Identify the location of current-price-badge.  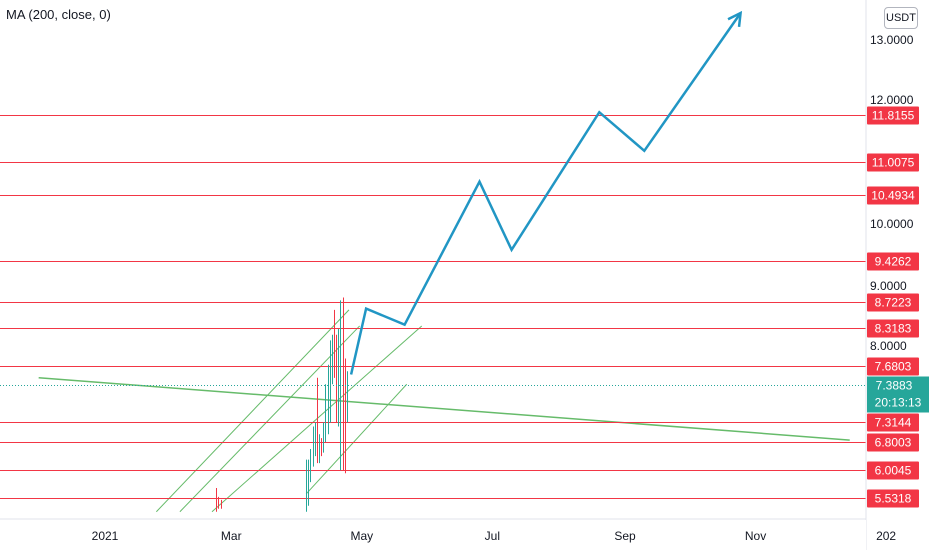
(898, 394).